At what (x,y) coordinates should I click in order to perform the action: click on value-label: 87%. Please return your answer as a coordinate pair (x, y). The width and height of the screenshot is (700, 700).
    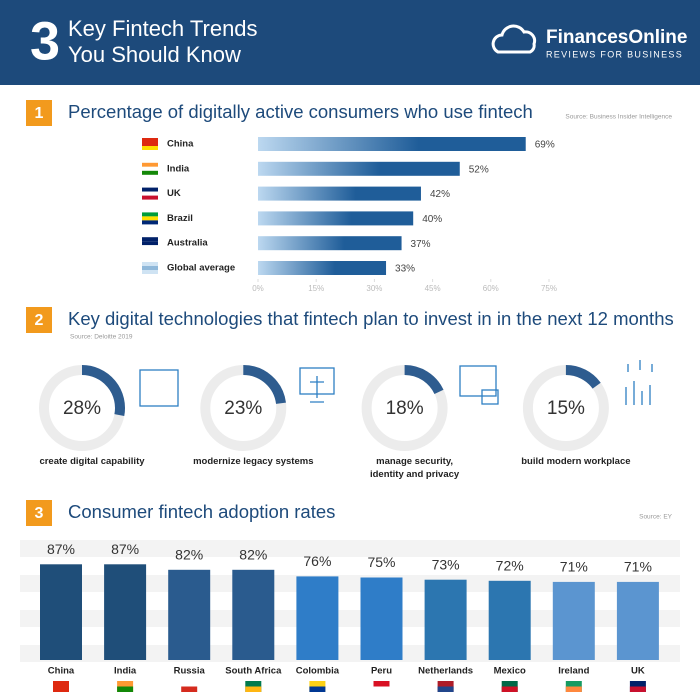
    Looking at the image, I should click on (61, 549).